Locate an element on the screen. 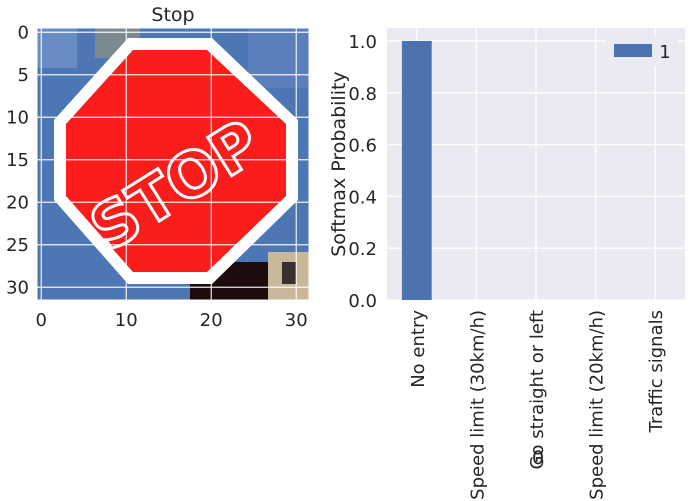 This screenshot has height=501, width=698. x-tick-label: Speed limit (20km/h) is located at coordinates (597, 405).